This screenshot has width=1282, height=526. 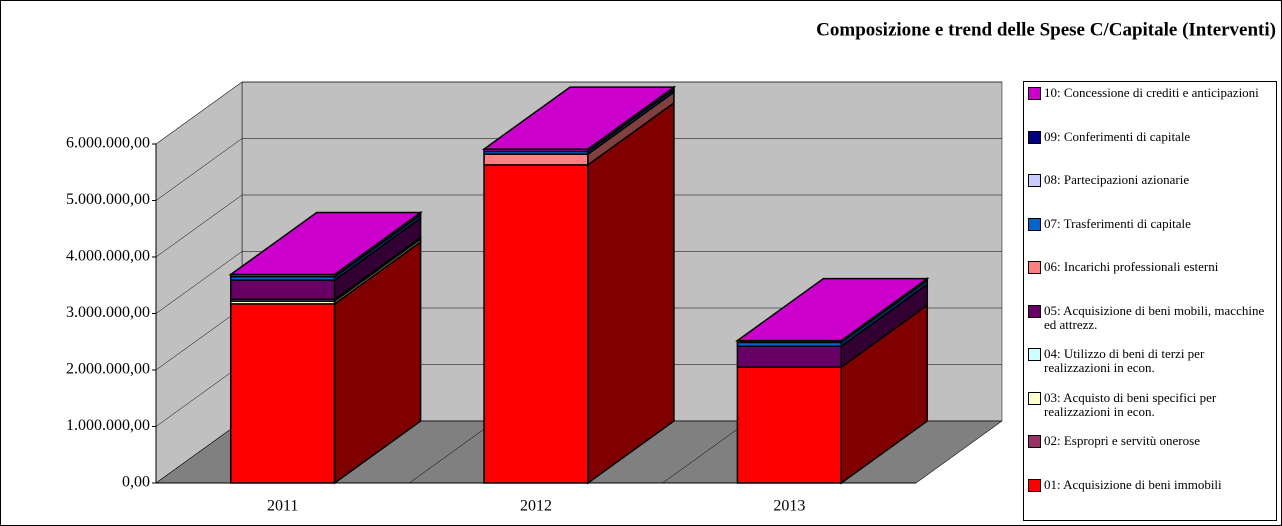 What do you see at coordinates (1131, 266) in the screenshot?
I see `legend-label: 06: Incarichi professionali esterni` at bounding box center [1131, 266].